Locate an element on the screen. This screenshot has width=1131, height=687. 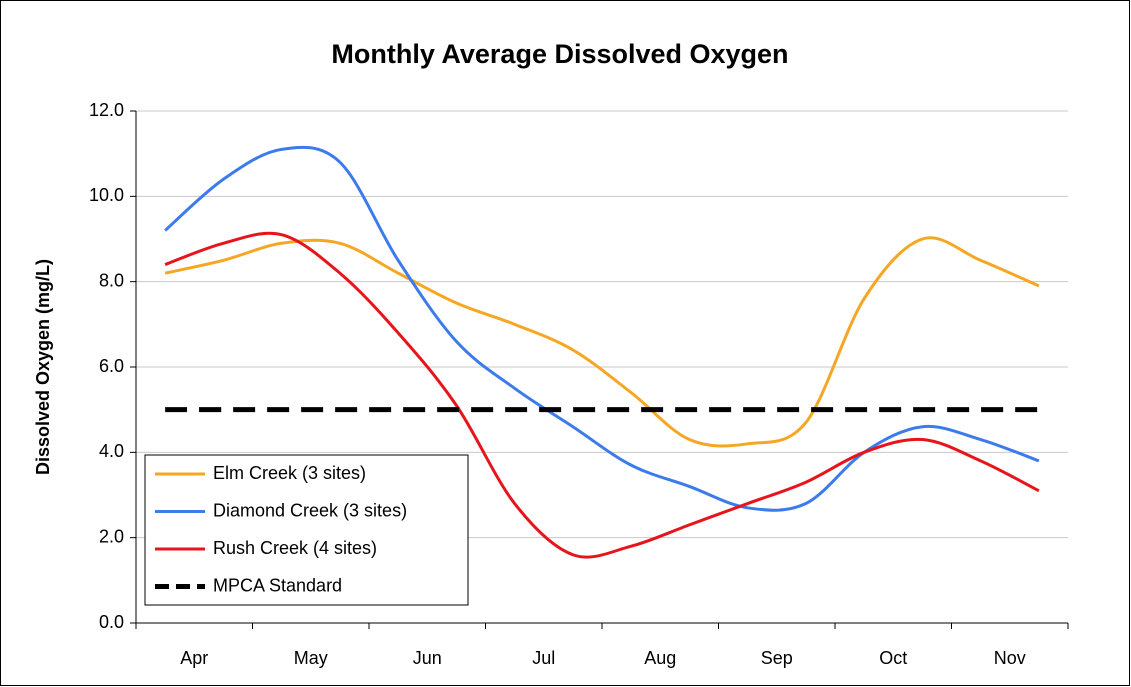
x-tick-label: Jun is located at coordinates (427, 658).